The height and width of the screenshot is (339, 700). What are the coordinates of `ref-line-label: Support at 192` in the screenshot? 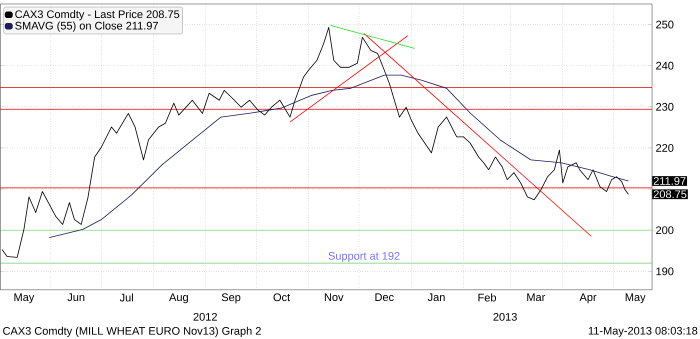 It's located at (364, 257).